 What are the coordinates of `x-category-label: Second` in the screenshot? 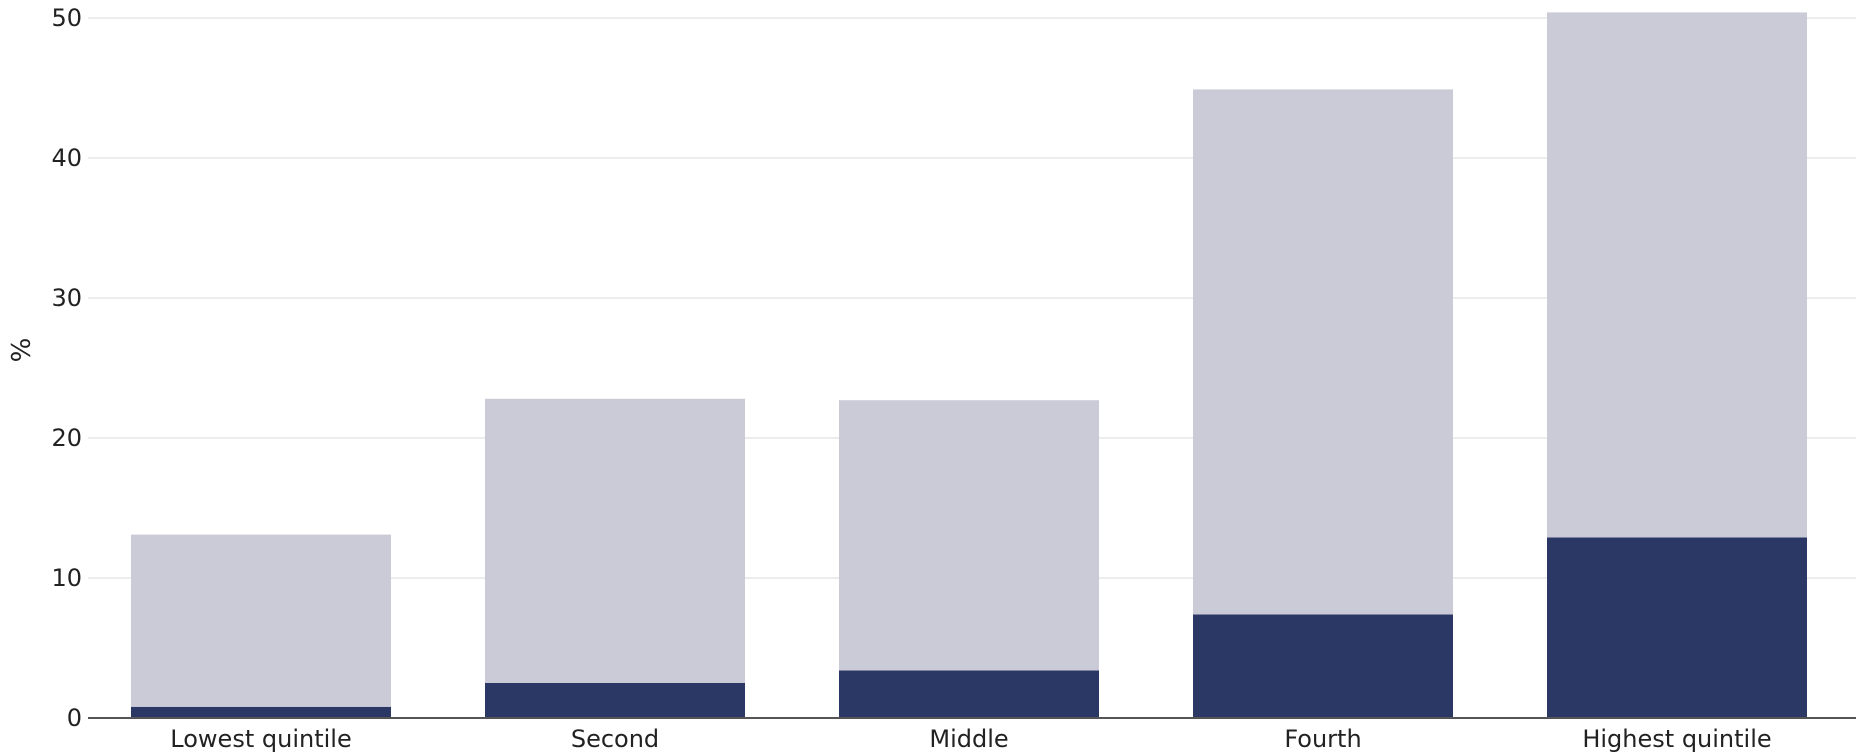 It's located at (615, 739).